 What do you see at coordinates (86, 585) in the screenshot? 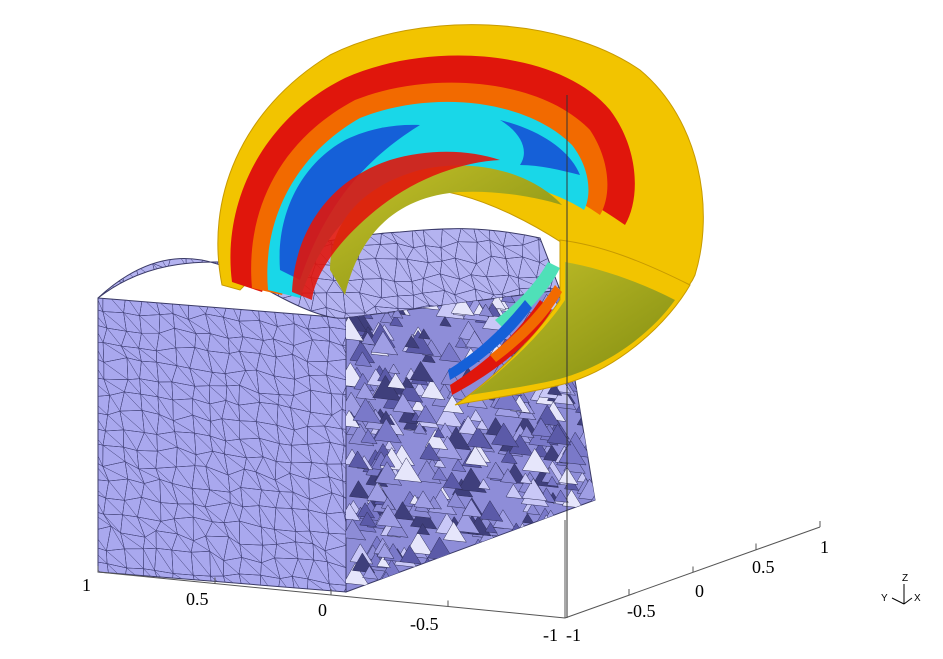
I see `left-axis-tick-label: 1` at bounding box center [86, 585].